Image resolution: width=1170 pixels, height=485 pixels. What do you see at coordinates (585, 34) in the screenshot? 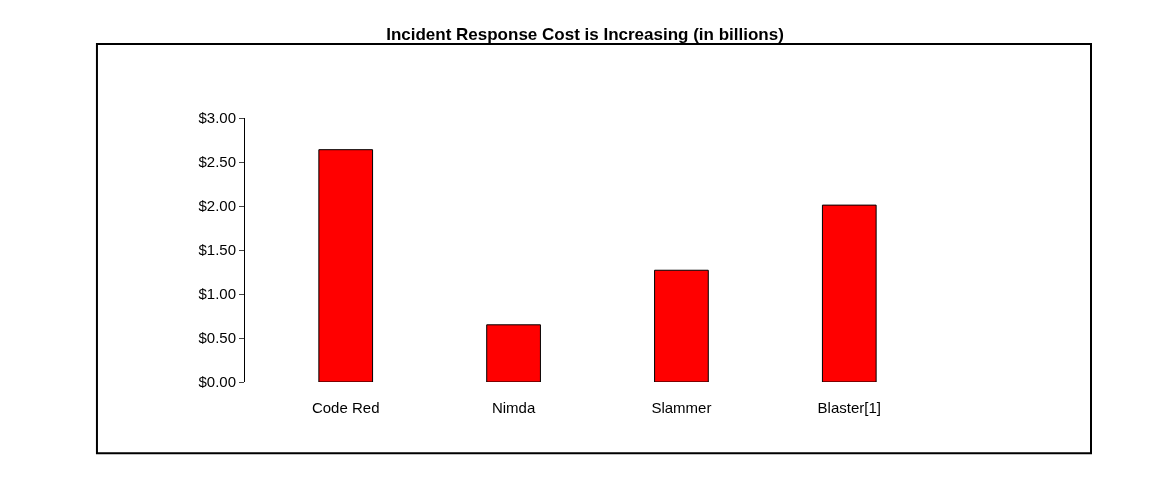
I see `chart-title: Incident Response Cost is Increasing (in billions)` at bounding box center [585, 34].